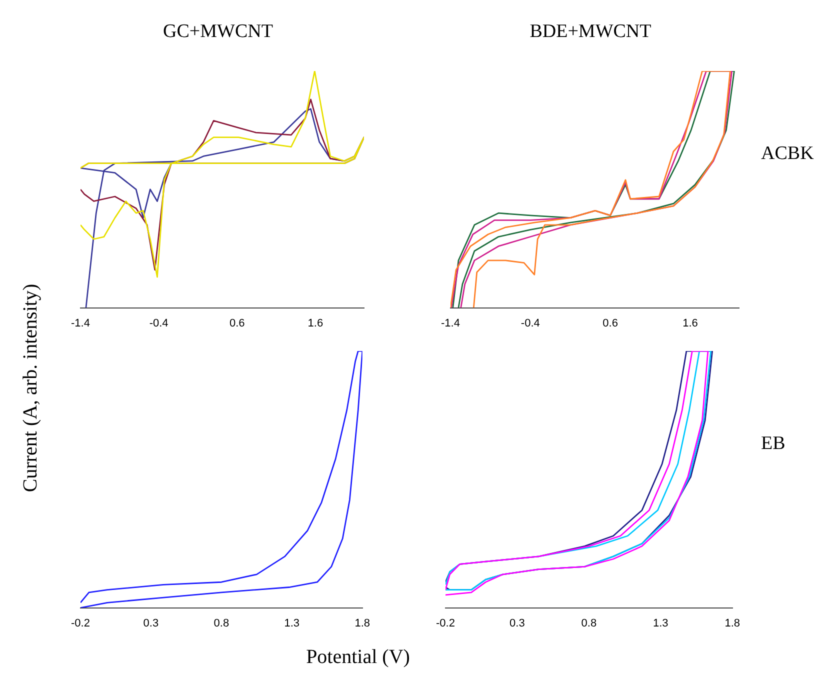 This screenshot has height=686, width=824. What do you see at coordinates (787, 154) in the screenshot?
I see `y2-axis-title: ACBK` at bounding box center [787, 154].